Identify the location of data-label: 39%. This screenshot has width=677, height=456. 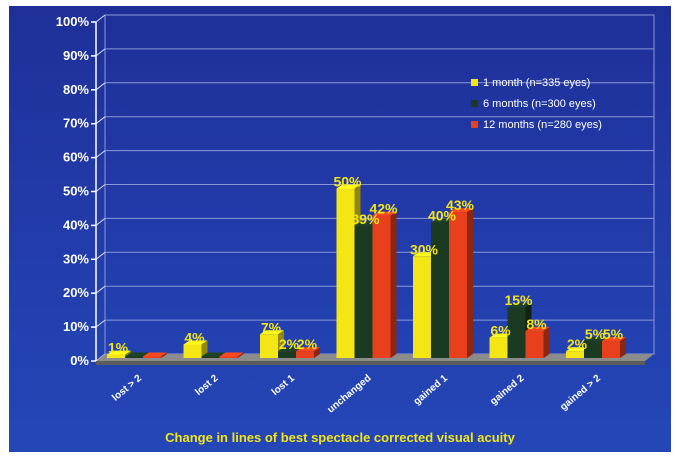
(365, 219).